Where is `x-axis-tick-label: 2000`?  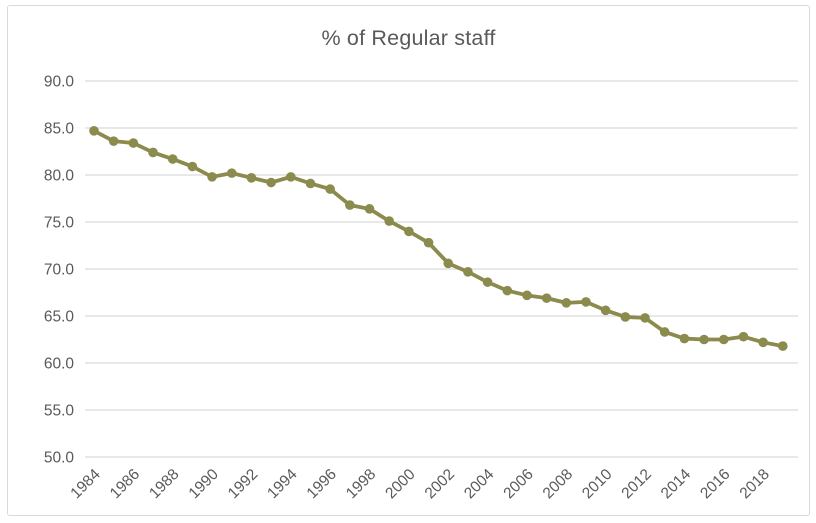 x-axis-tick-label: 2000 is located at coordinates (400, 484).